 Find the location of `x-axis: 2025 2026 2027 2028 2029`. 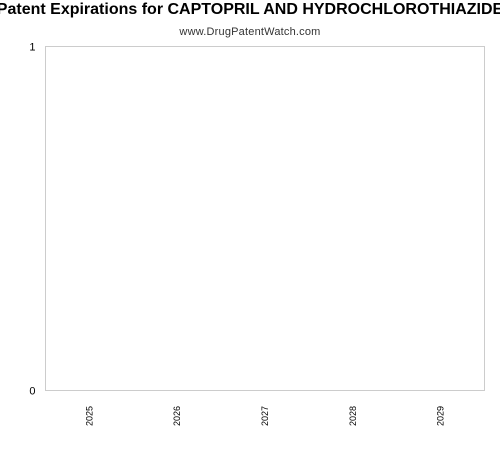

x-axis: 2025 2026 2027 2028 2029 is located at coordinates (264, 416).